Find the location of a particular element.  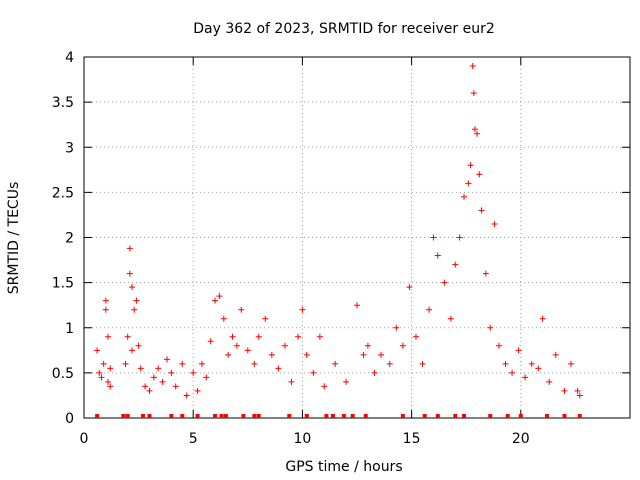

x-tick-label: 5 is located at coordinates (193, 439).